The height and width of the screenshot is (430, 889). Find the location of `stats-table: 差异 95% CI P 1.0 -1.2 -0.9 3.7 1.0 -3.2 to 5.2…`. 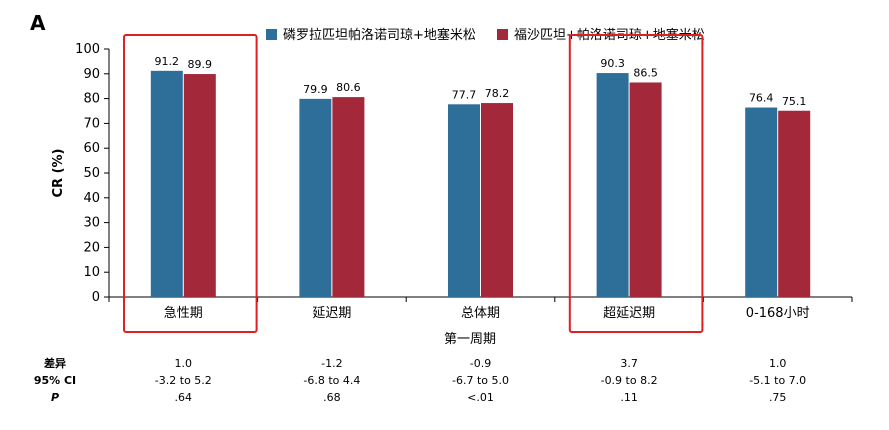

stats-table: 差异 95% CI P 1.0 -1.2 -0.9 3.7 1.0 -3.2 to 5.2… is located at coordinates (420, 380).